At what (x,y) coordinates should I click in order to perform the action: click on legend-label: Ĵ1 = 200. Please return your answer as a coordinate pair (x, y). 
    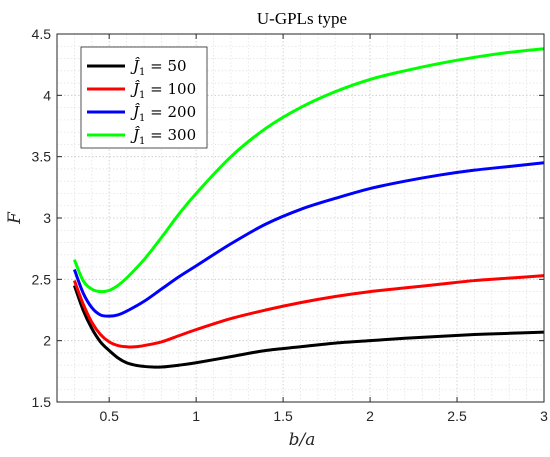
    Looking at the image, I should click on (163, 113).